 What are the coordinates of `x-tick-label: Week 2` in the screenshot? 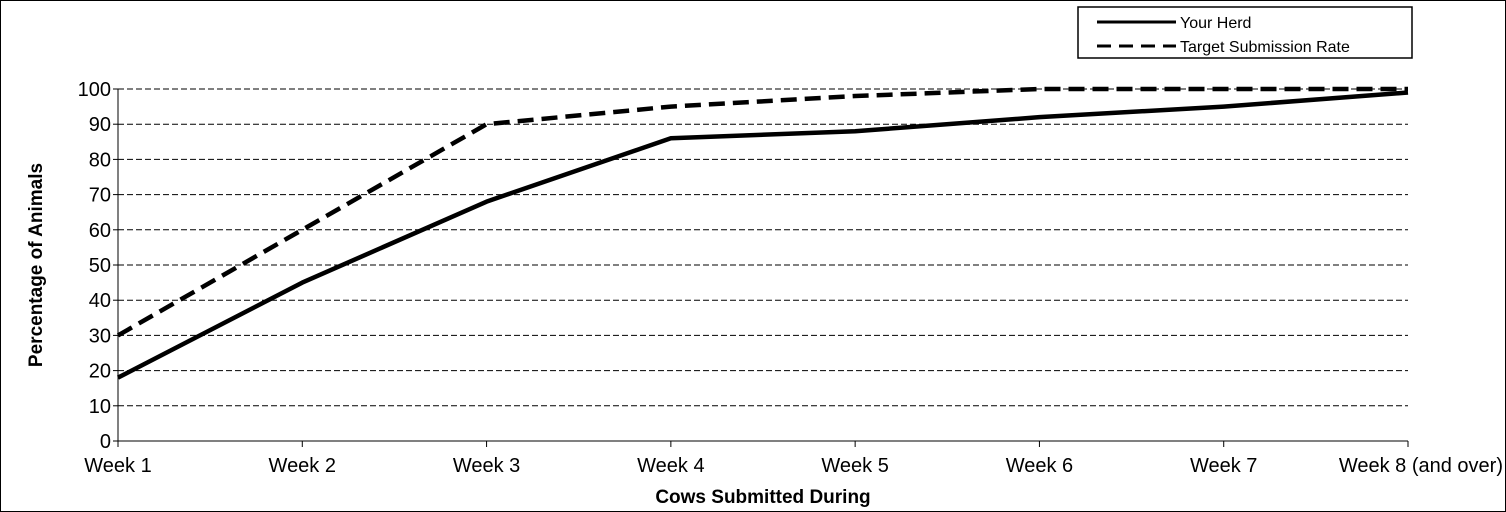 It's located at (302, 466).